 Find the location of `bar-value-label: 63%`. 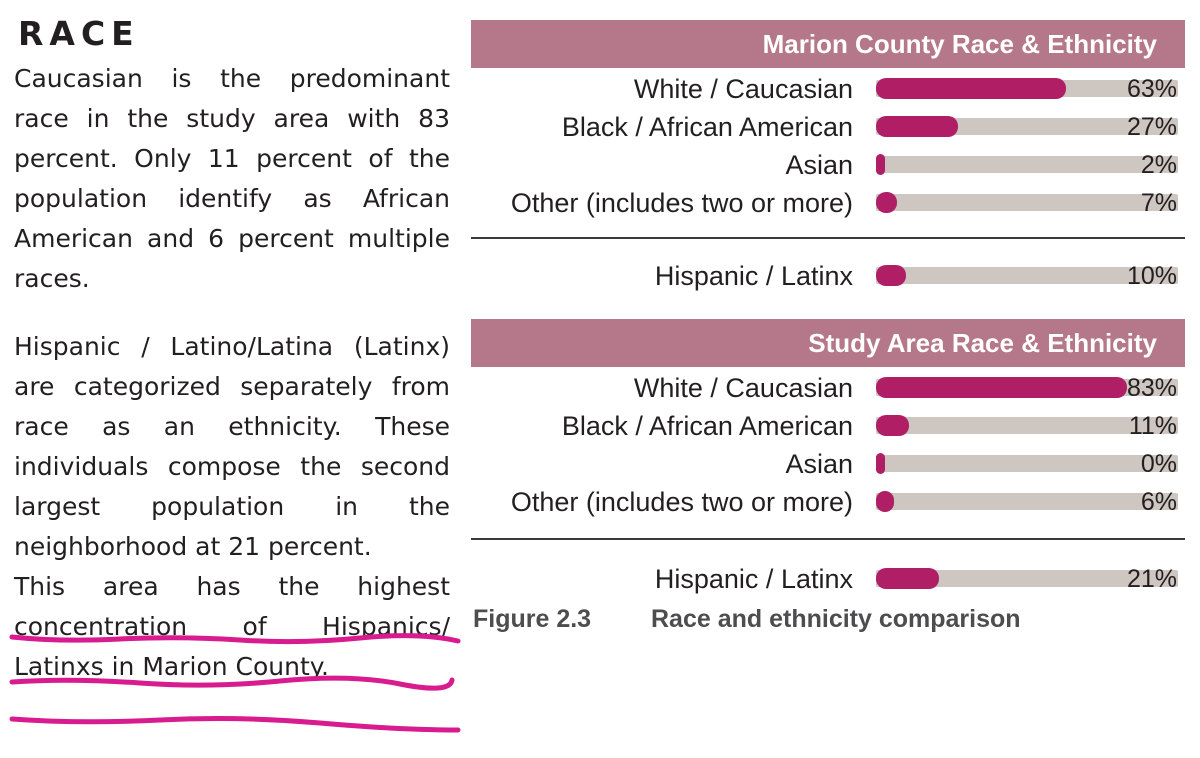

bar-value-label: 63% is located at coordinates (1151, 89).